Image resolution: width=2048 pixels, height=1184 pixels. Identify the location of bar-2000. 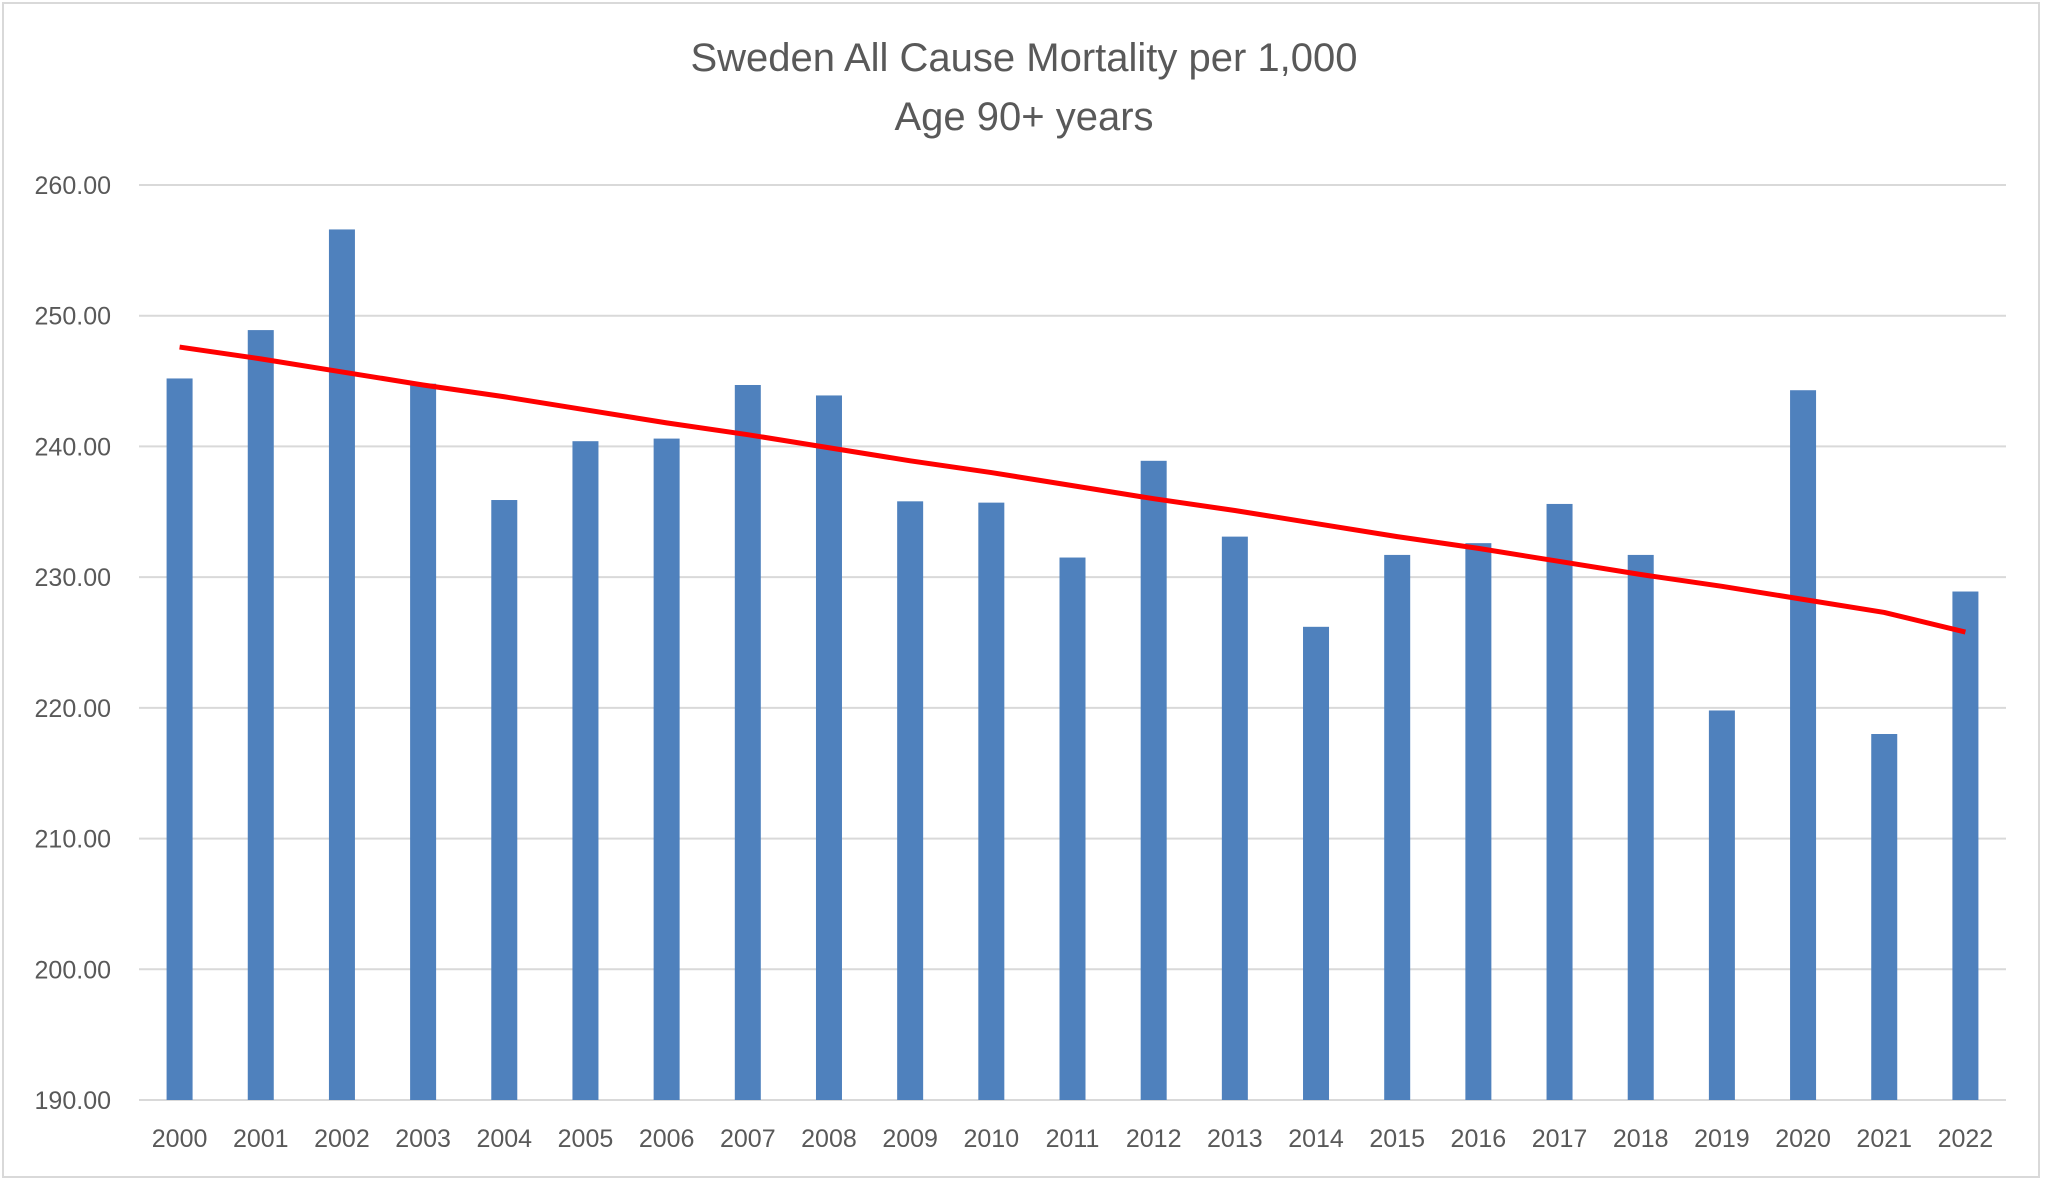
(179, 739).